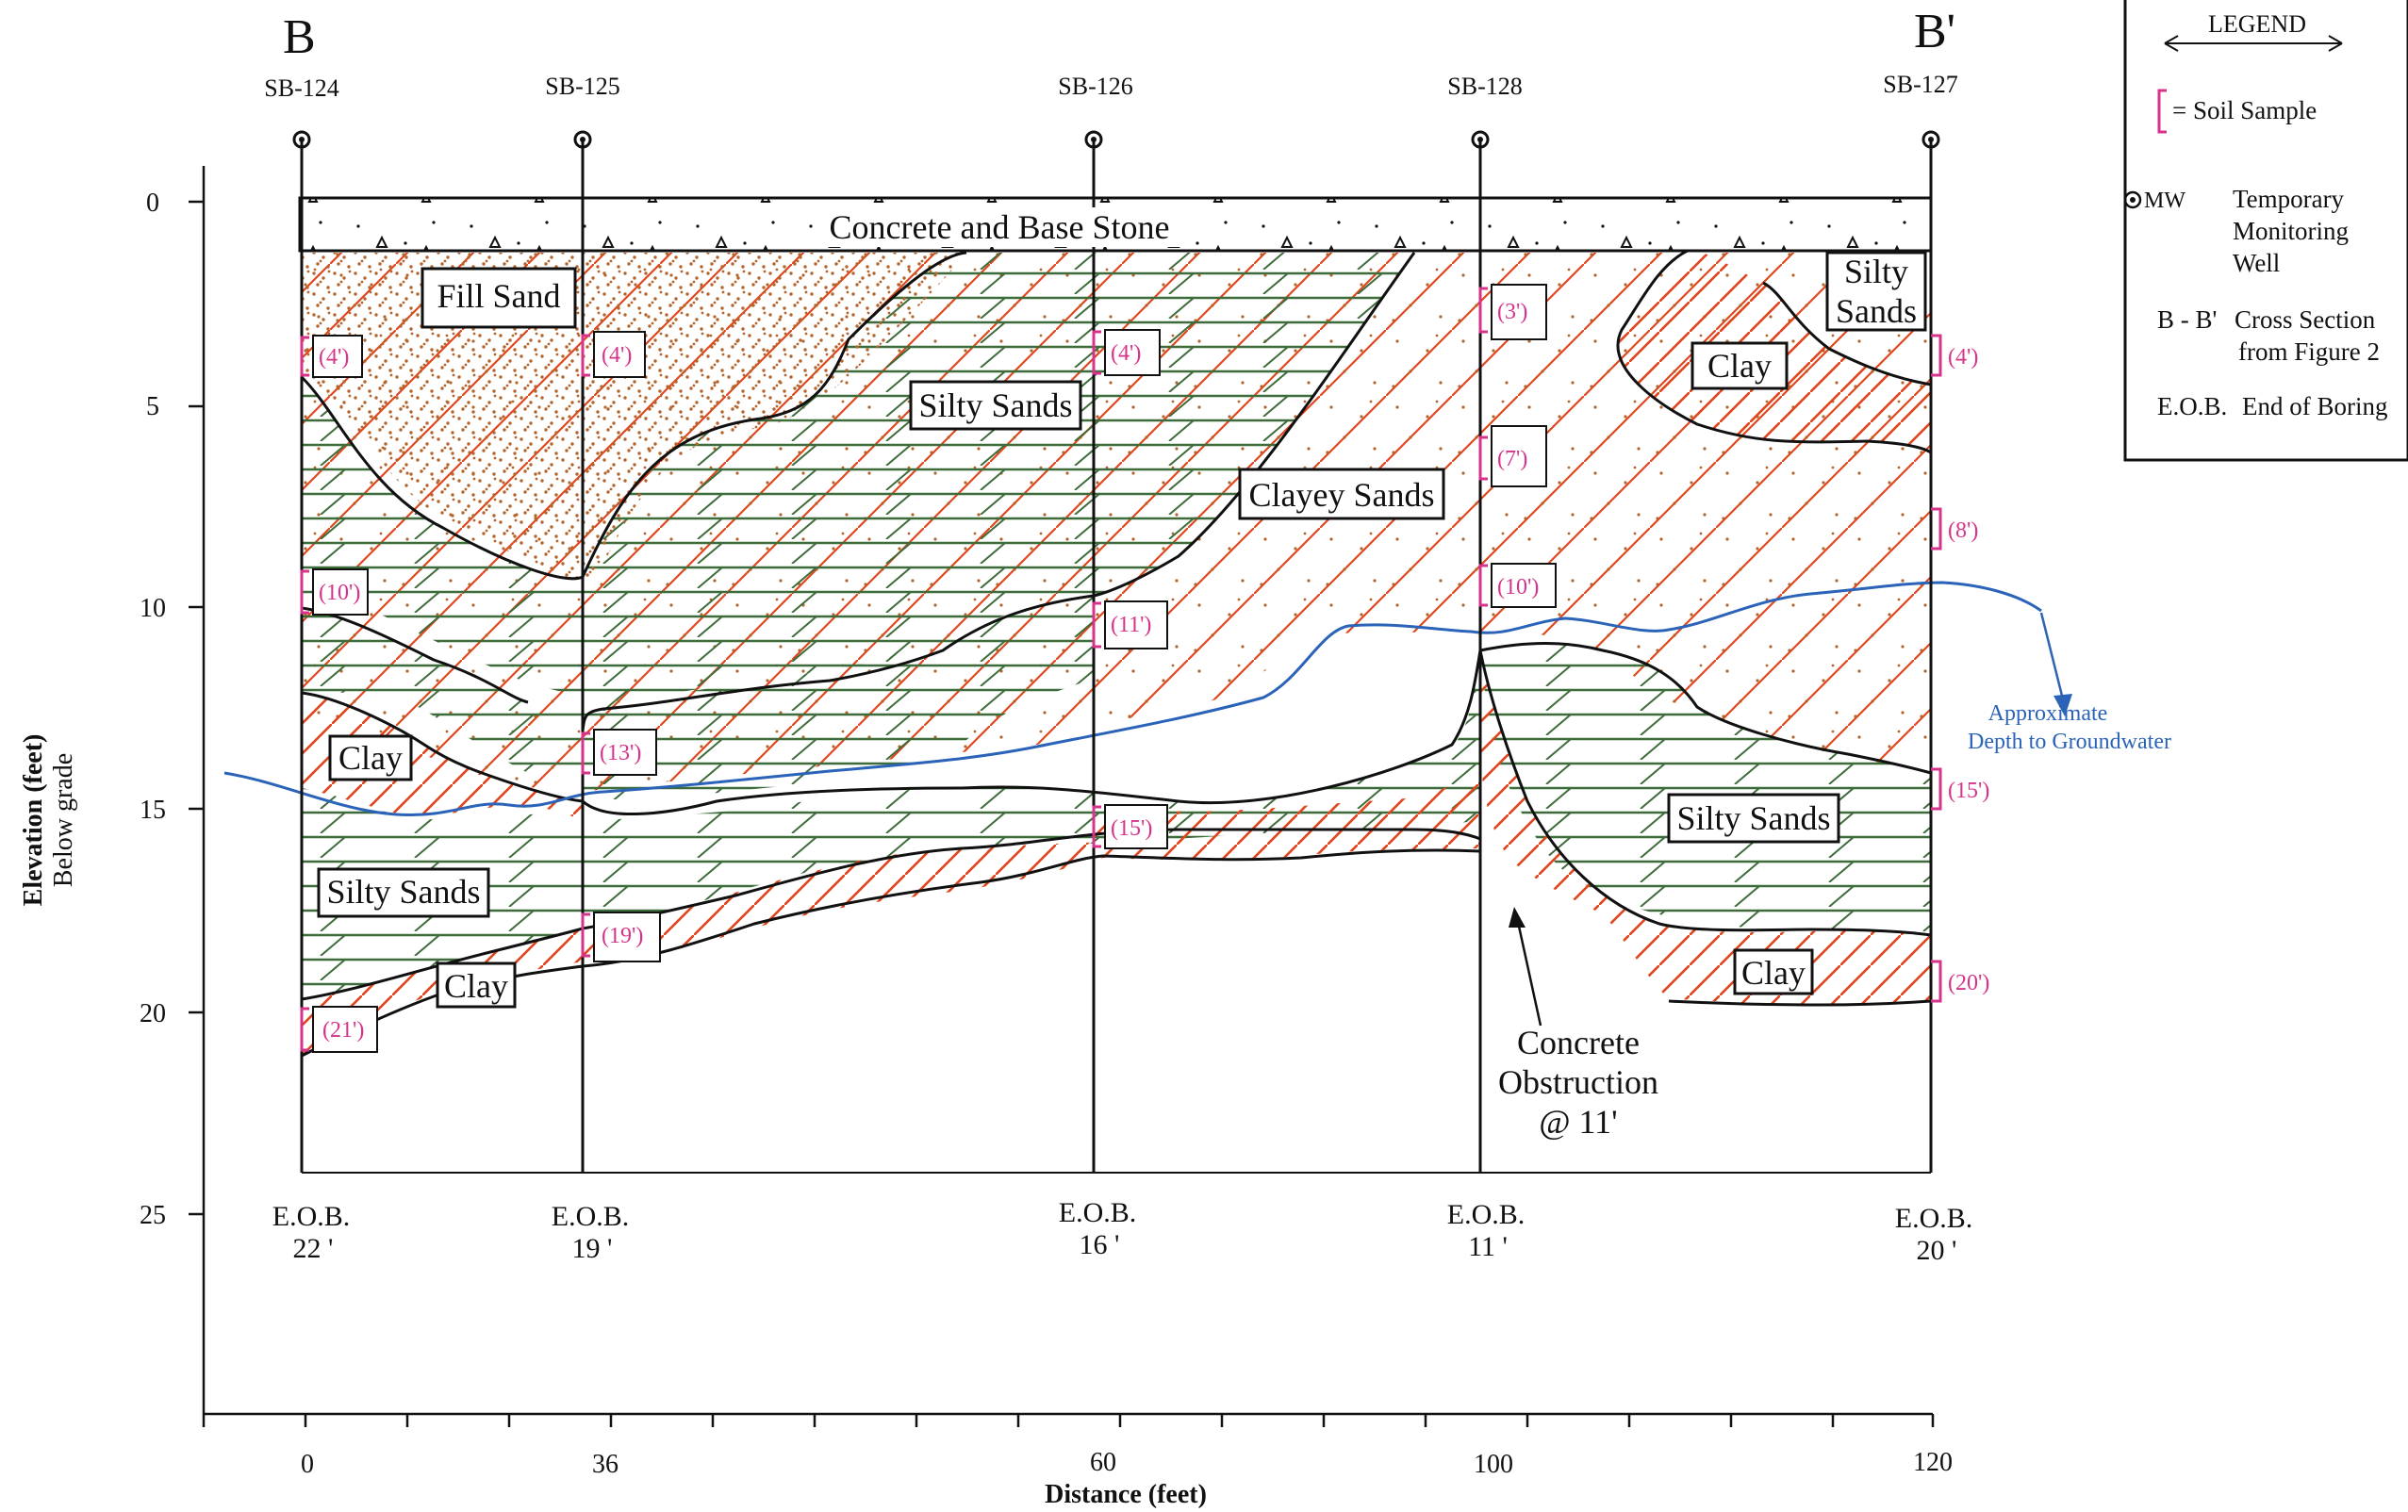 The width and height of the screenshot is (2408, 1512). What do you see at coordinates (1960, 669) in the screenshot?
I see `sample-markers-sb127: (4') (8') (15') (20')` at bounding box center [1960, 669].